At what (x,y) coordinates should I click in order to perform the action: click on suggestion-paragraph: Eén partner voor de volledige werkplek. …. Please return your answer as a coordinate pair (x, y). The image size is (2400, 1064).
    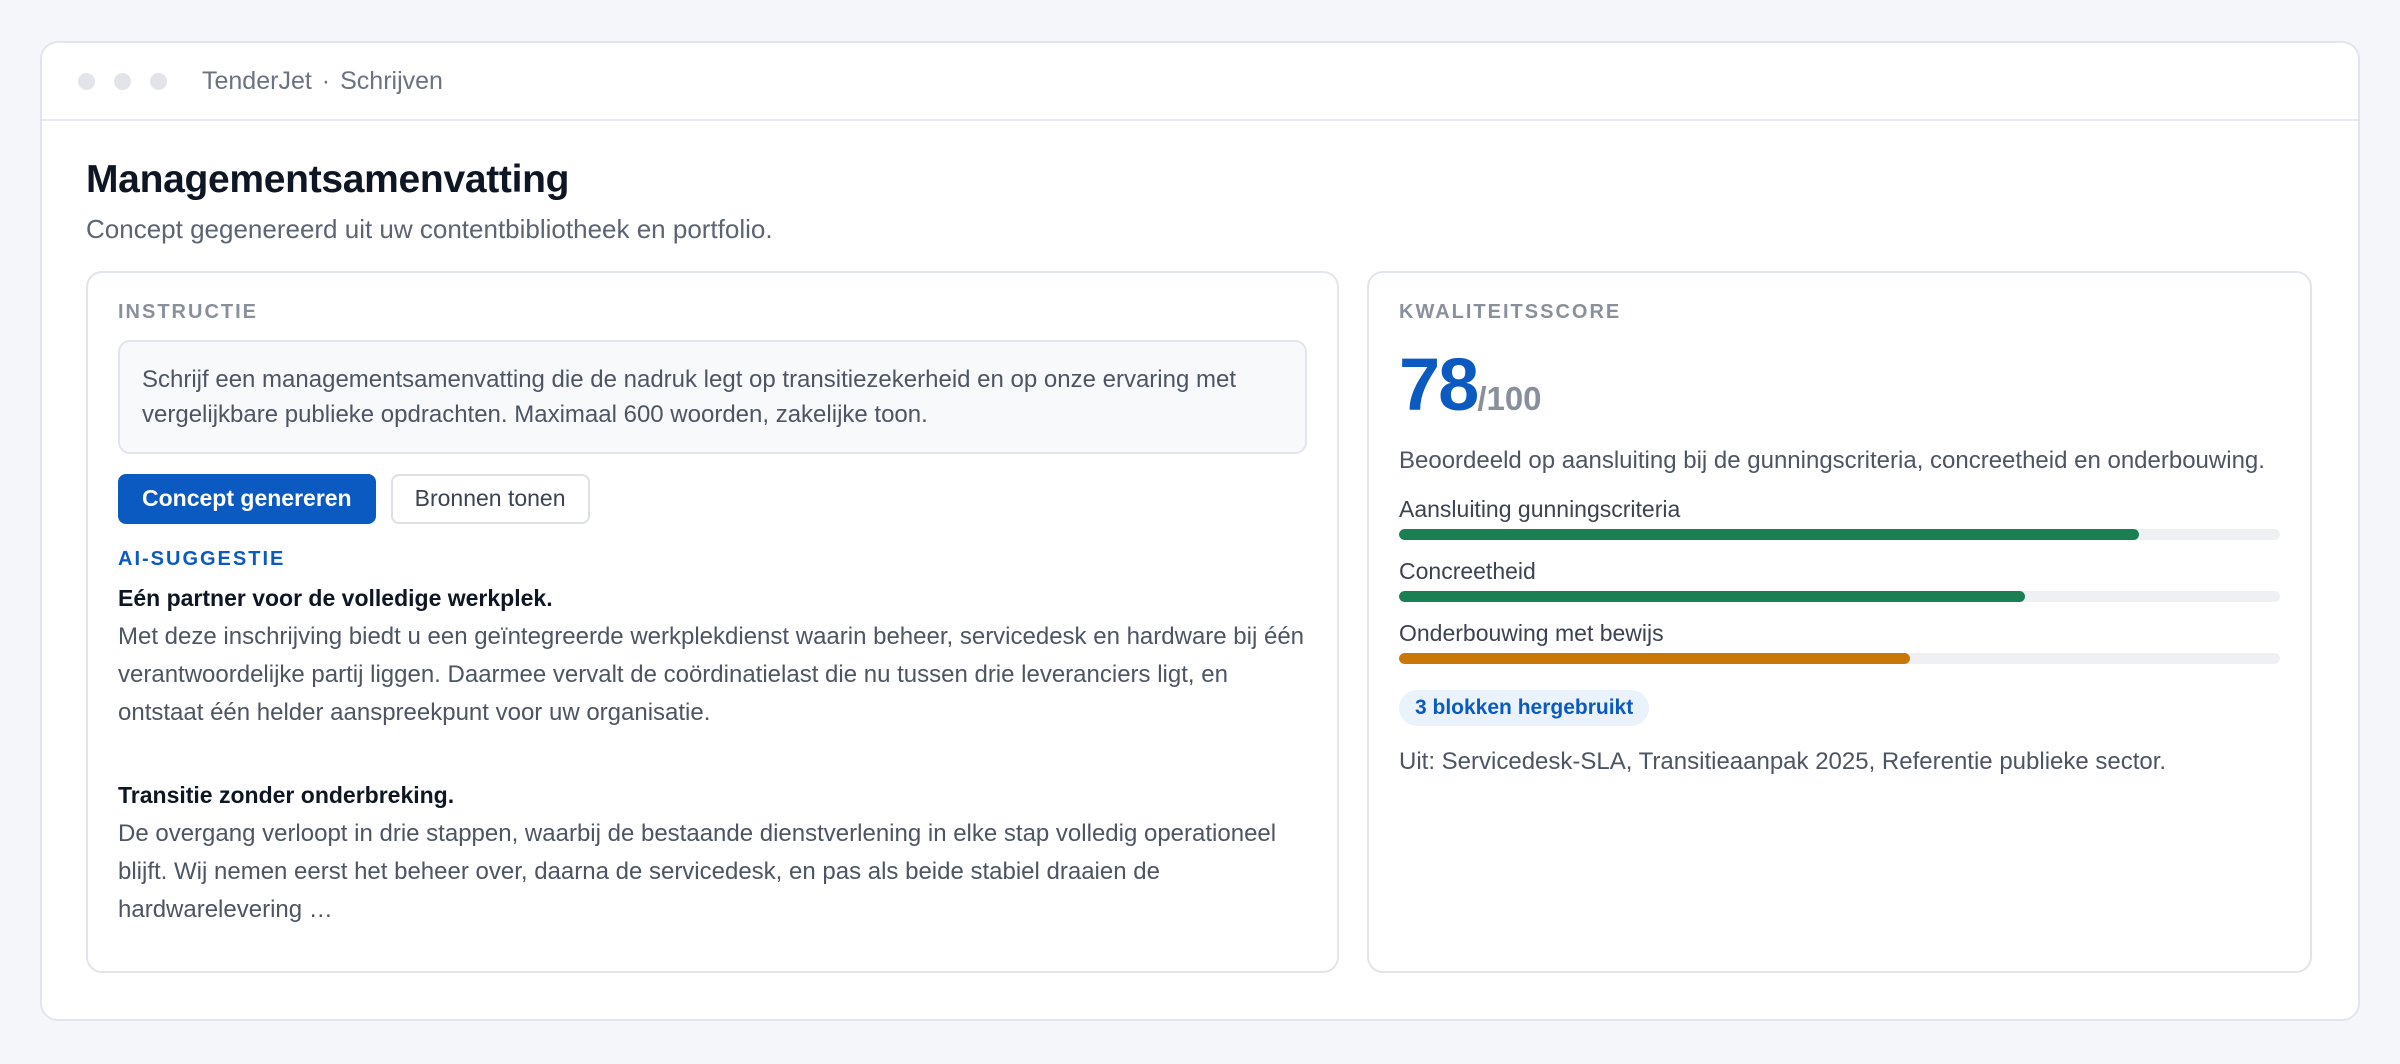
    Looking at the image, I should click on (712, 658).